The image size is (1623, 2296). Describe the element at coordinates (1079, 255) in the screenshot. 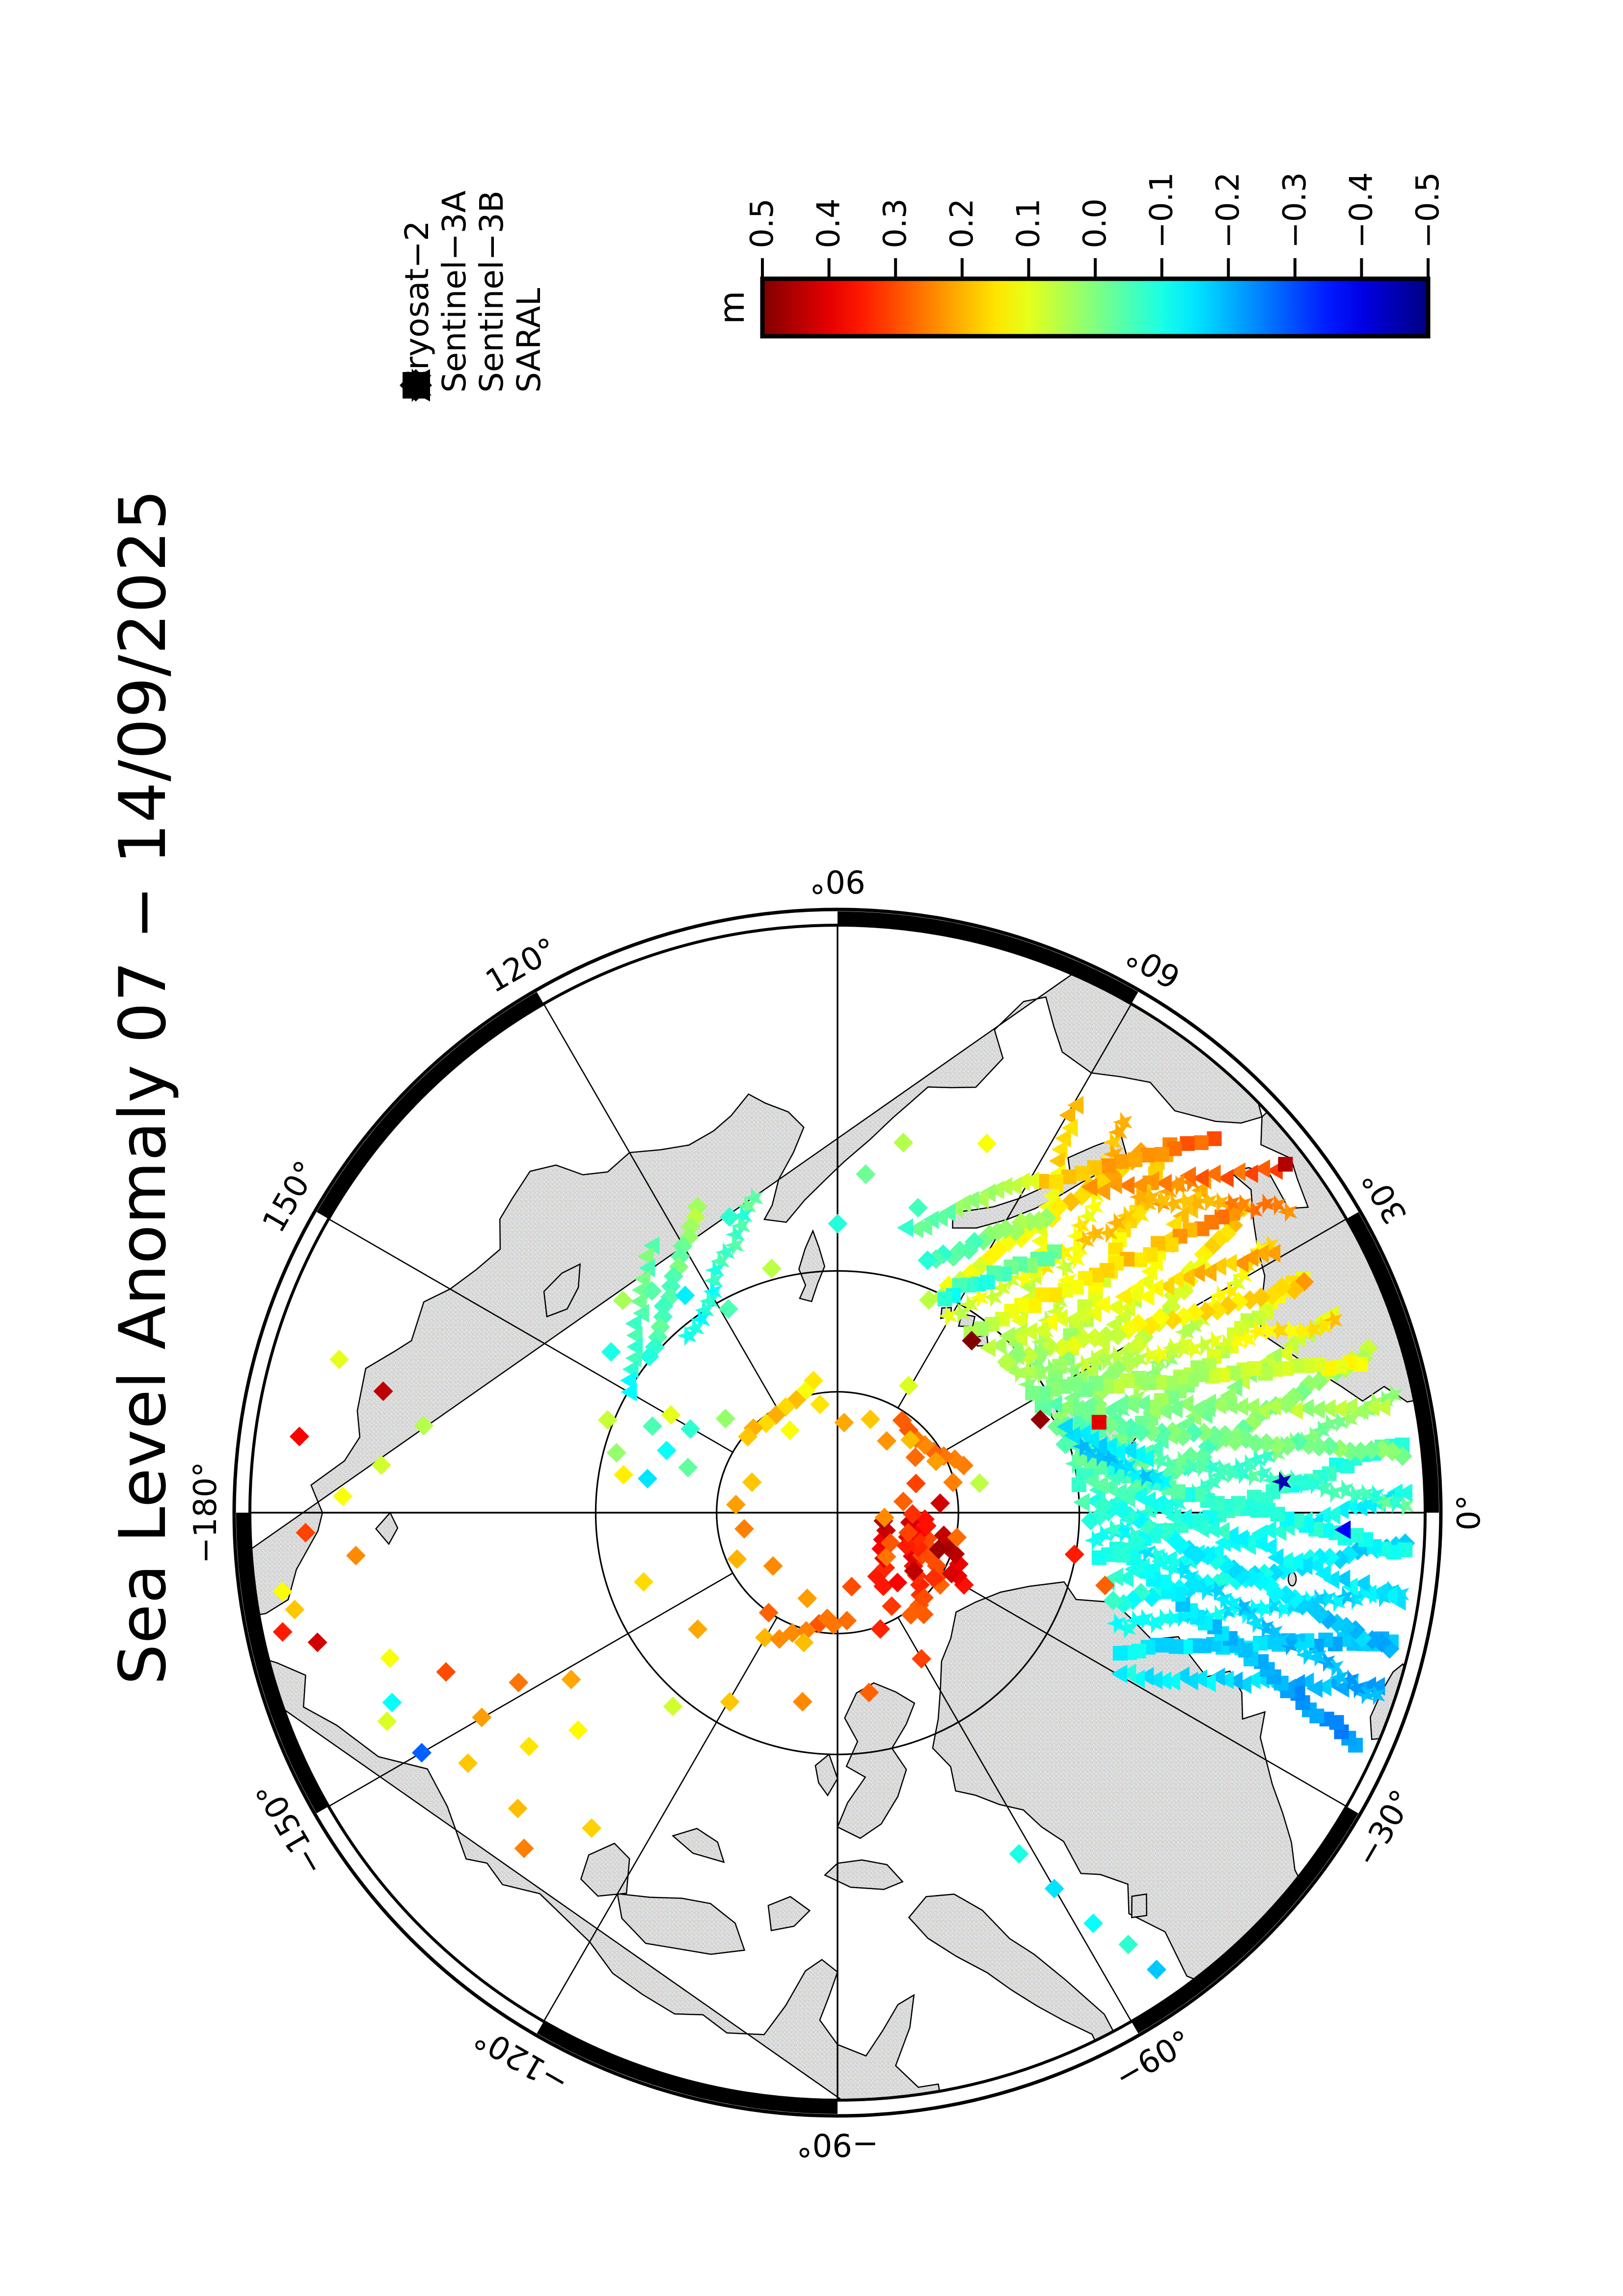

I see `colorbar: 0.5 0.4 0.3 0.2 0.1 0.0 −0.1 −0.2 −0.3 −0.4 −0.5 m` at that location.